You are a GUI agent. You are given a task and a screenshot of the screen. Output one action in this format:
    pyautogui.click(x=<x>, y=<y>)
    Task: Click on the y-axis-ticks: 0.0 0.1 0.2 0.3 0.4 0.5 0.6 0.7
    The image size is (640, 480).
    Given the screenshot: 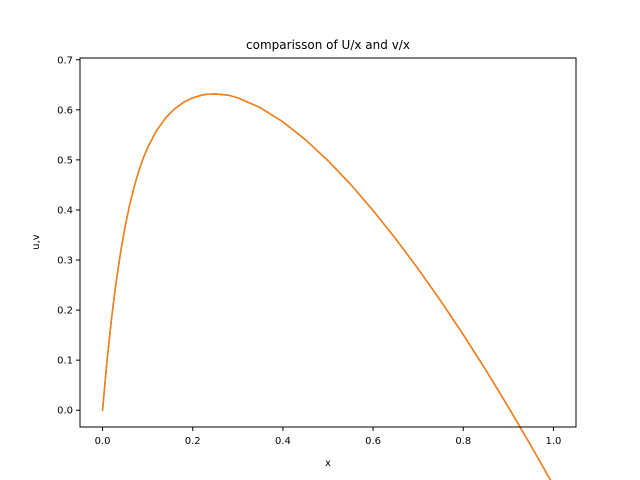 What is the action you would take?
    pyautogui.click(x=68, y=236)
    